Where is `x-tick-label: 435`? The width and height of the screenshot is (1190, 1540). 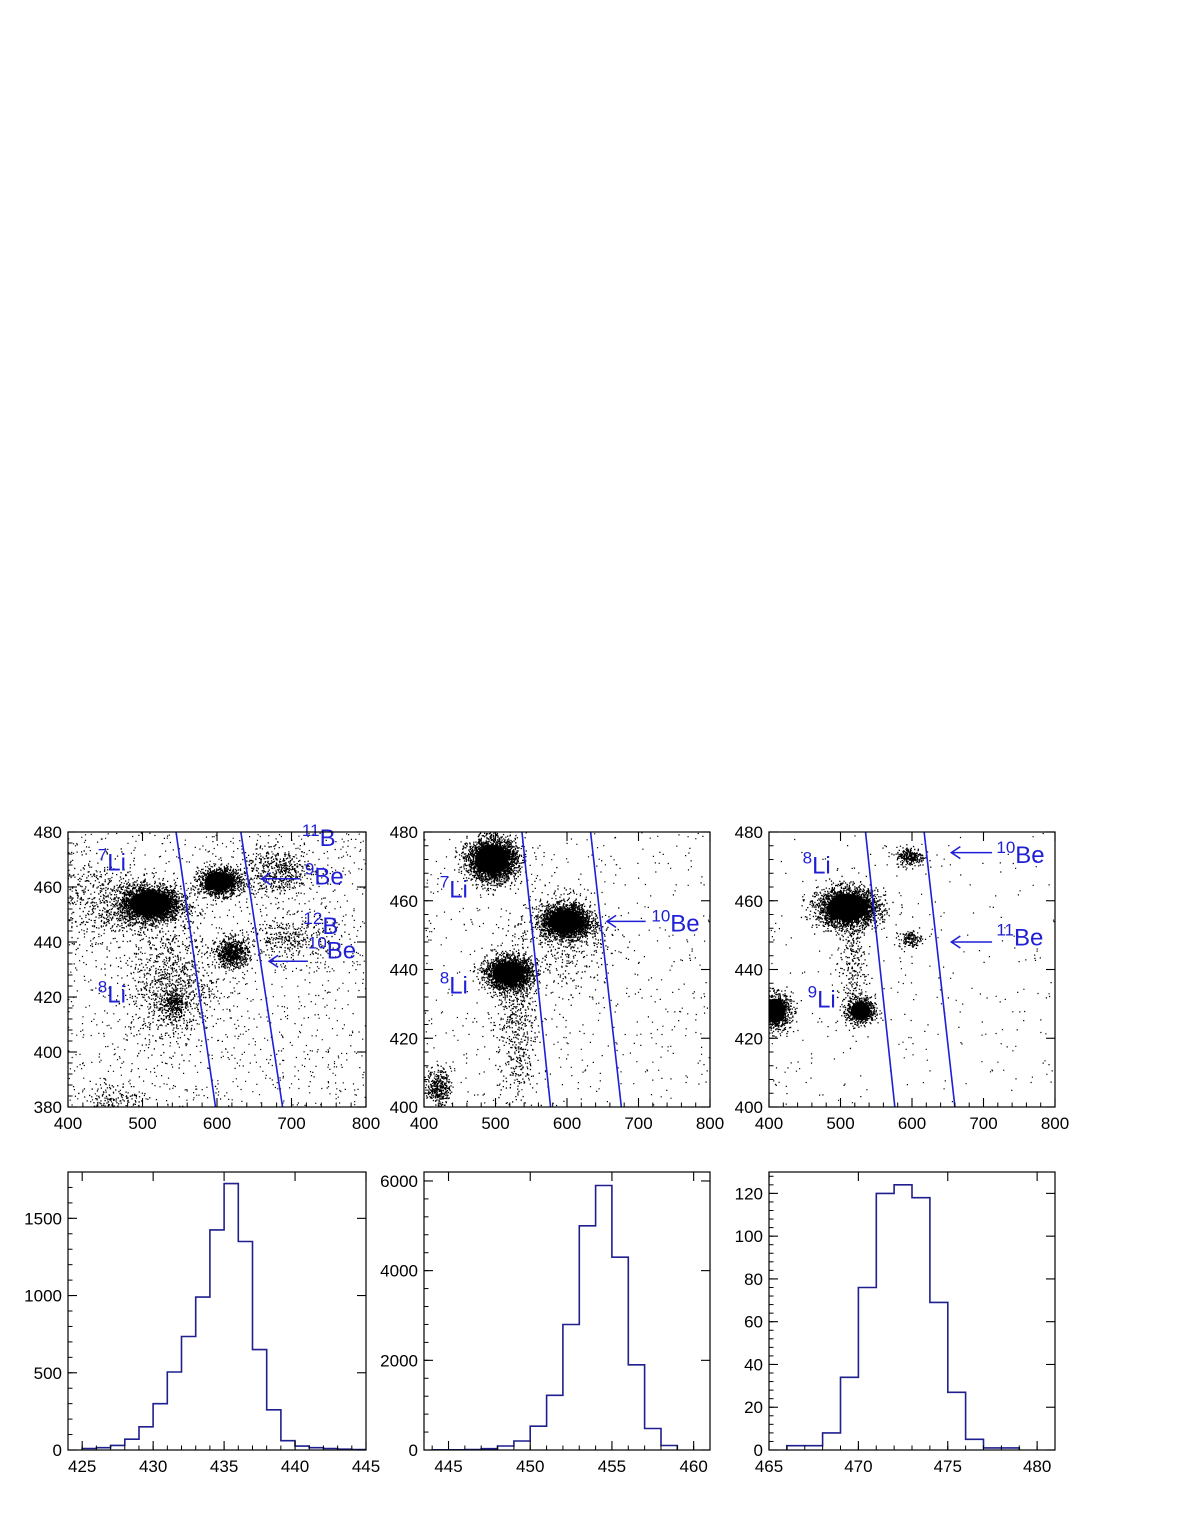 x-tick-label: 435 is located at coordinates (224, 1466).